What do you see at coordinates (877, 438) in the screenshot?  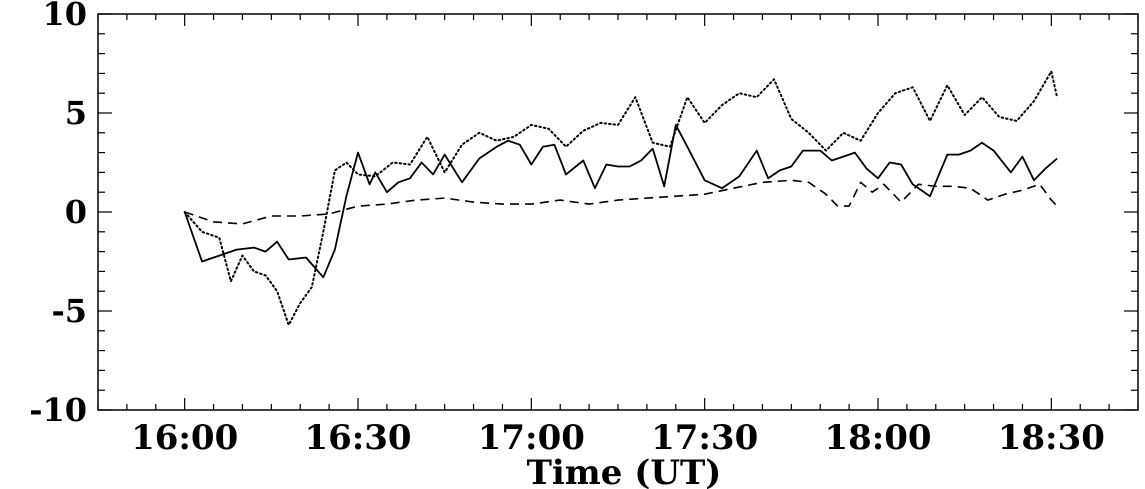 I see `x-tick-label: 18:00` at bounding box center [877, 438].